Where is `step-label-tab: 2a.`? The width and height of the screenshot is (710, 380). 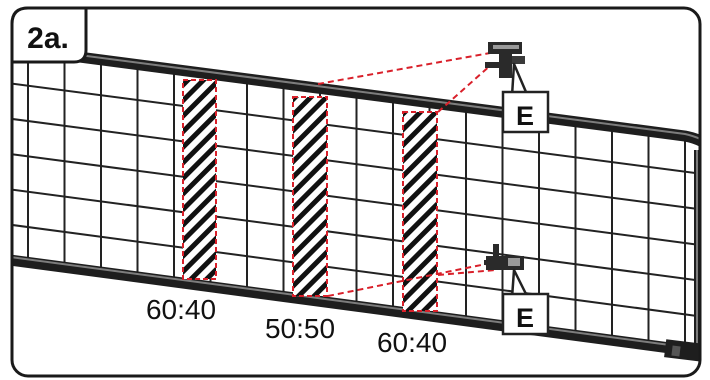 step-label-tab: 2a. is located at coordinates (49, 35).